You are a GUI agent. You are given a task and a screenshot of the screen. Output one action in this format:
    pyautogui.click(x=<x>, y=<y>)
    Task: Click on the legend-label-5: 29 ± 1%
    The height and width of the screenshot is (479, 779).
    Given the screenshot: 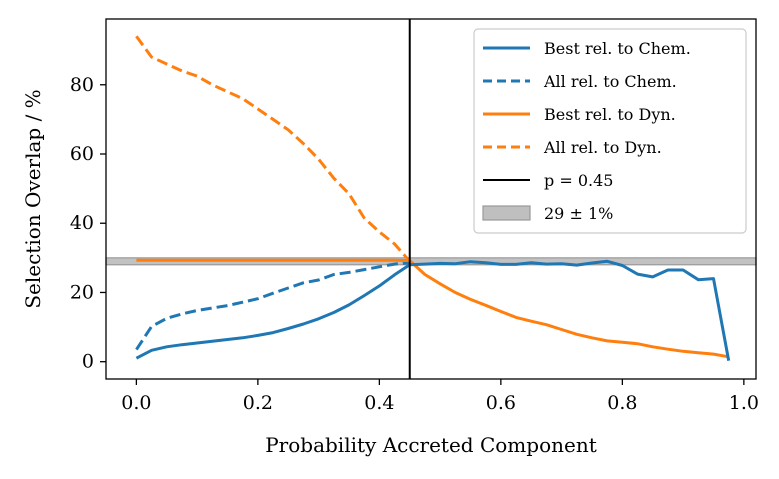 What is the action you would take?
    pyautogui.click(x=578, y=213)
    